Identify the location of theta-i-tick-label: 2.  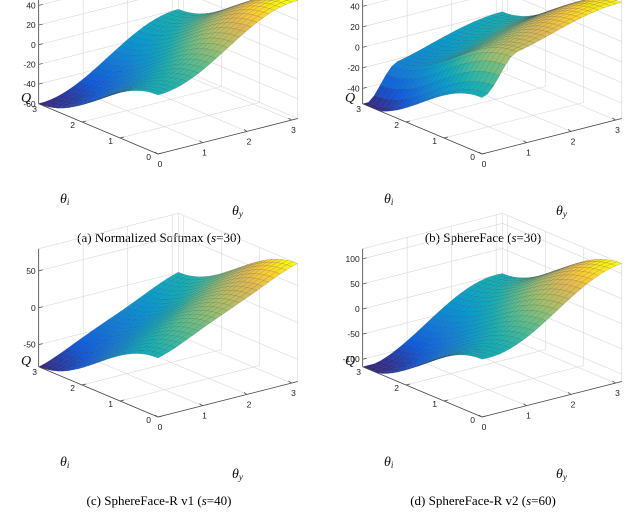
(396, 125).